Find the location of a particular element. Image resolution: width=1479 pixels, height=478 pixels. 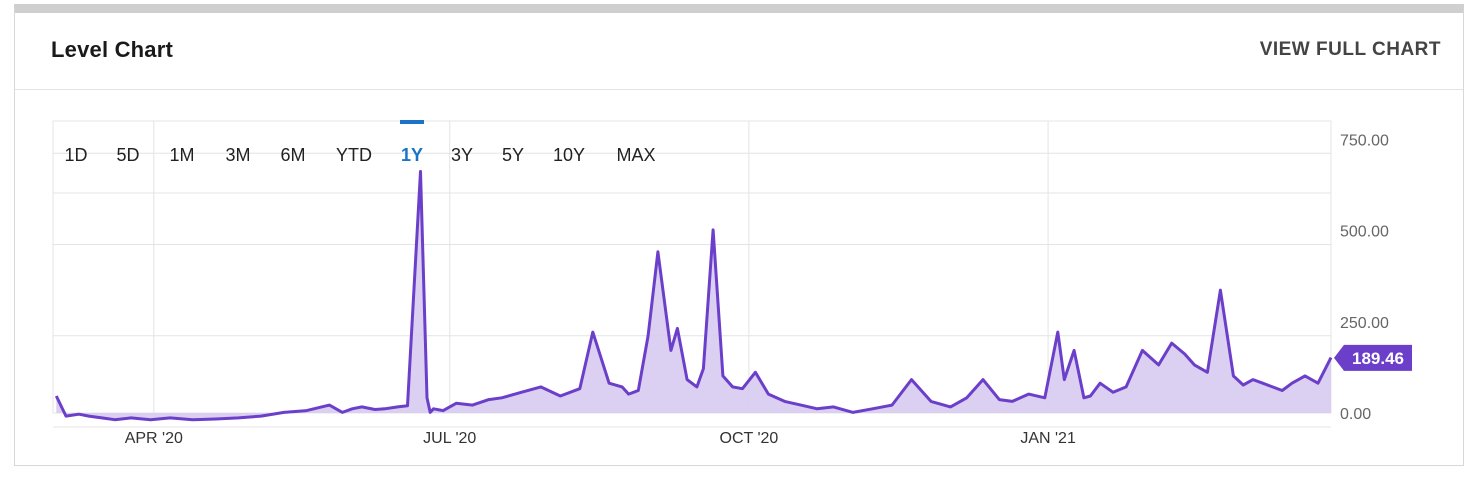

y-tick-label: 250.00 is located at coordinates (1364, 323).